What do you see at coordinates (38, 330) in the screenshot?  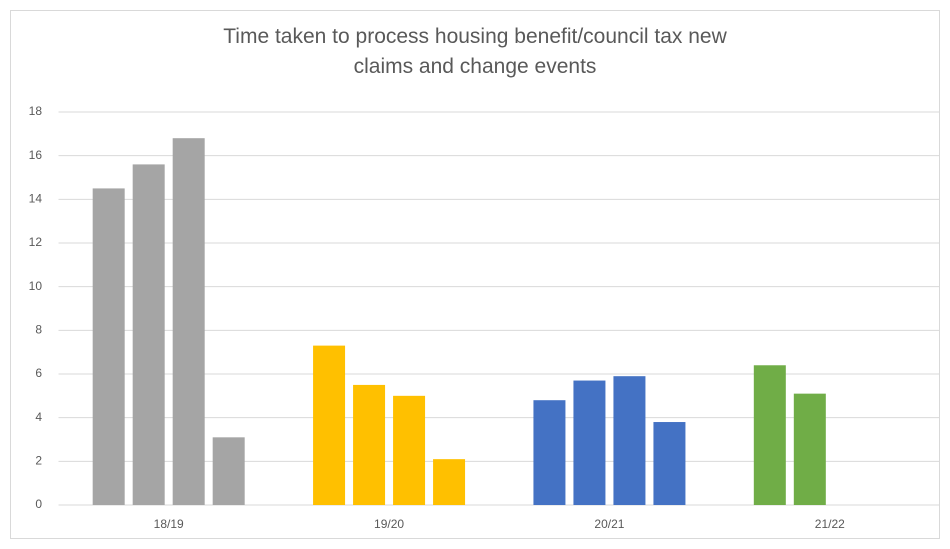 I see `y-tick-label: 8` at bounding box center [38, 330].